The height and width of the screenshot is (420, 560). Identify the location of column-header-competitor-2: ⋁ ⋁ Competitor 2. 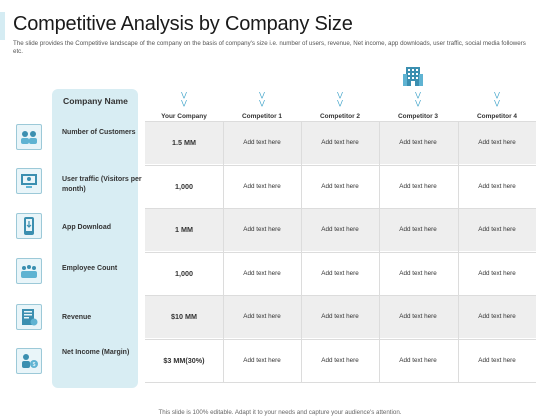
(340, 106).